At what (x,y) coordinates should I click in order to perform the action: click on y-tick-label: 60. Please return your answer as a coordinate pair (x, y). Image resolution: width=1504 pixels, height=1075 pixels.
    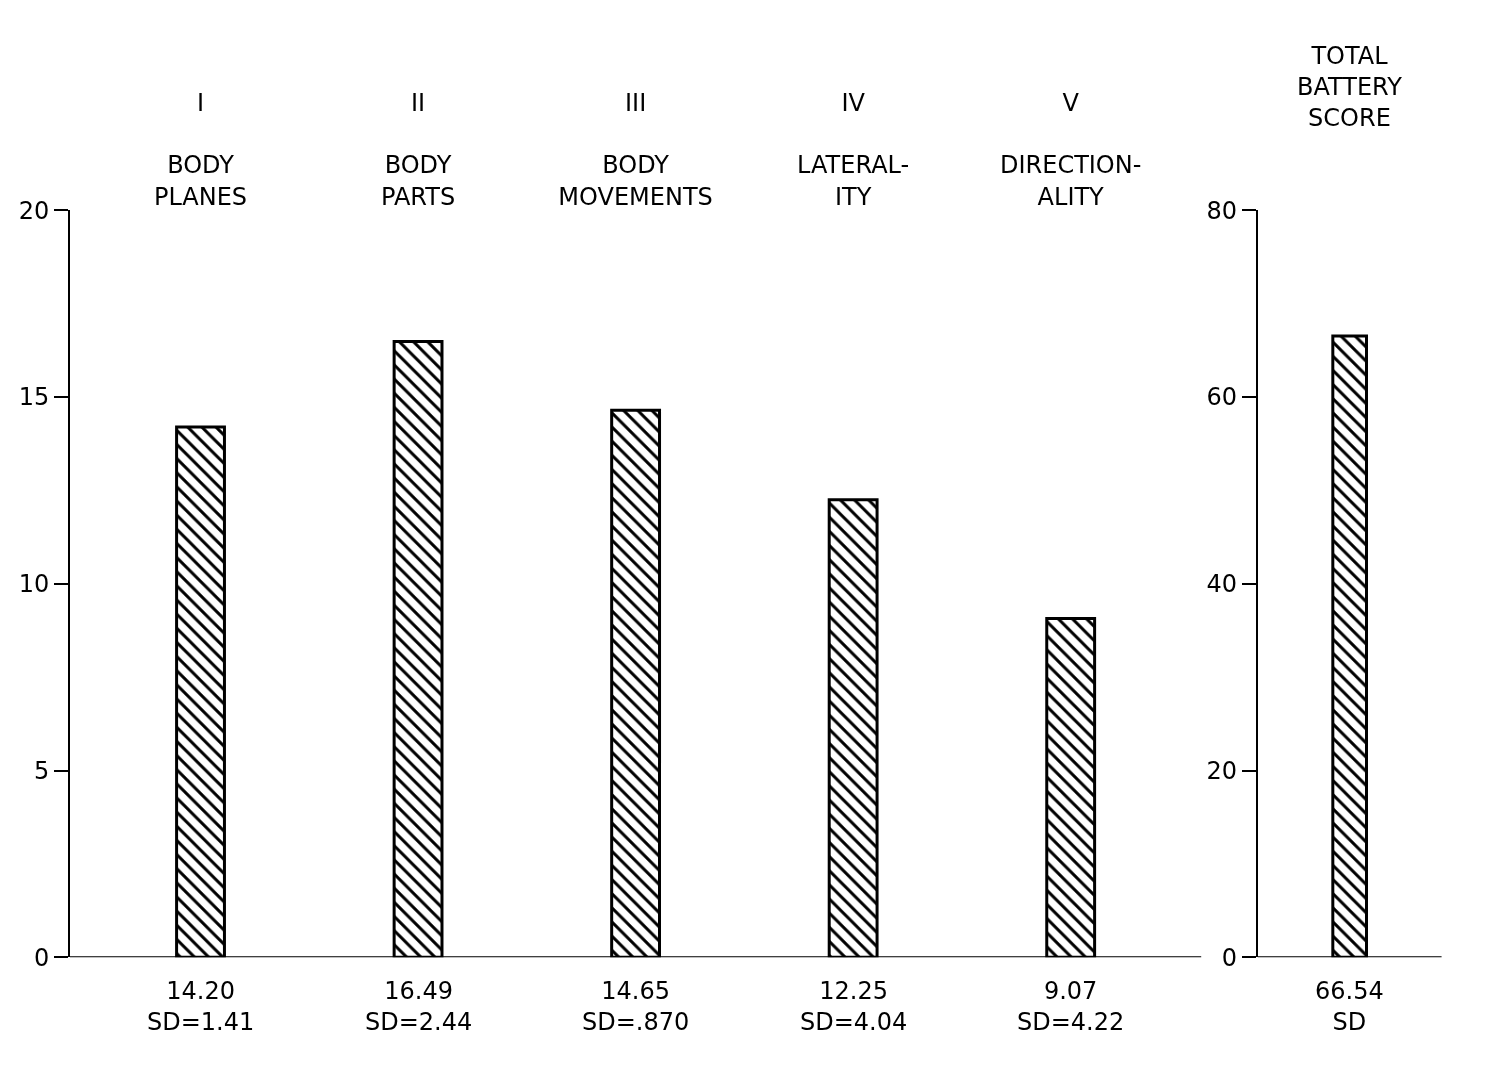
    Looking at the image, I should click on (1221, 397).